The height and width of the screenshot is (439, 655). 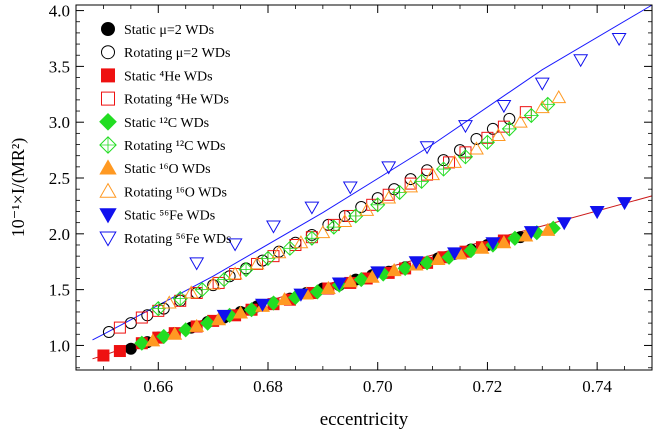 I want to click on y-tick-label: 2.0, so click(x=59, y=234).